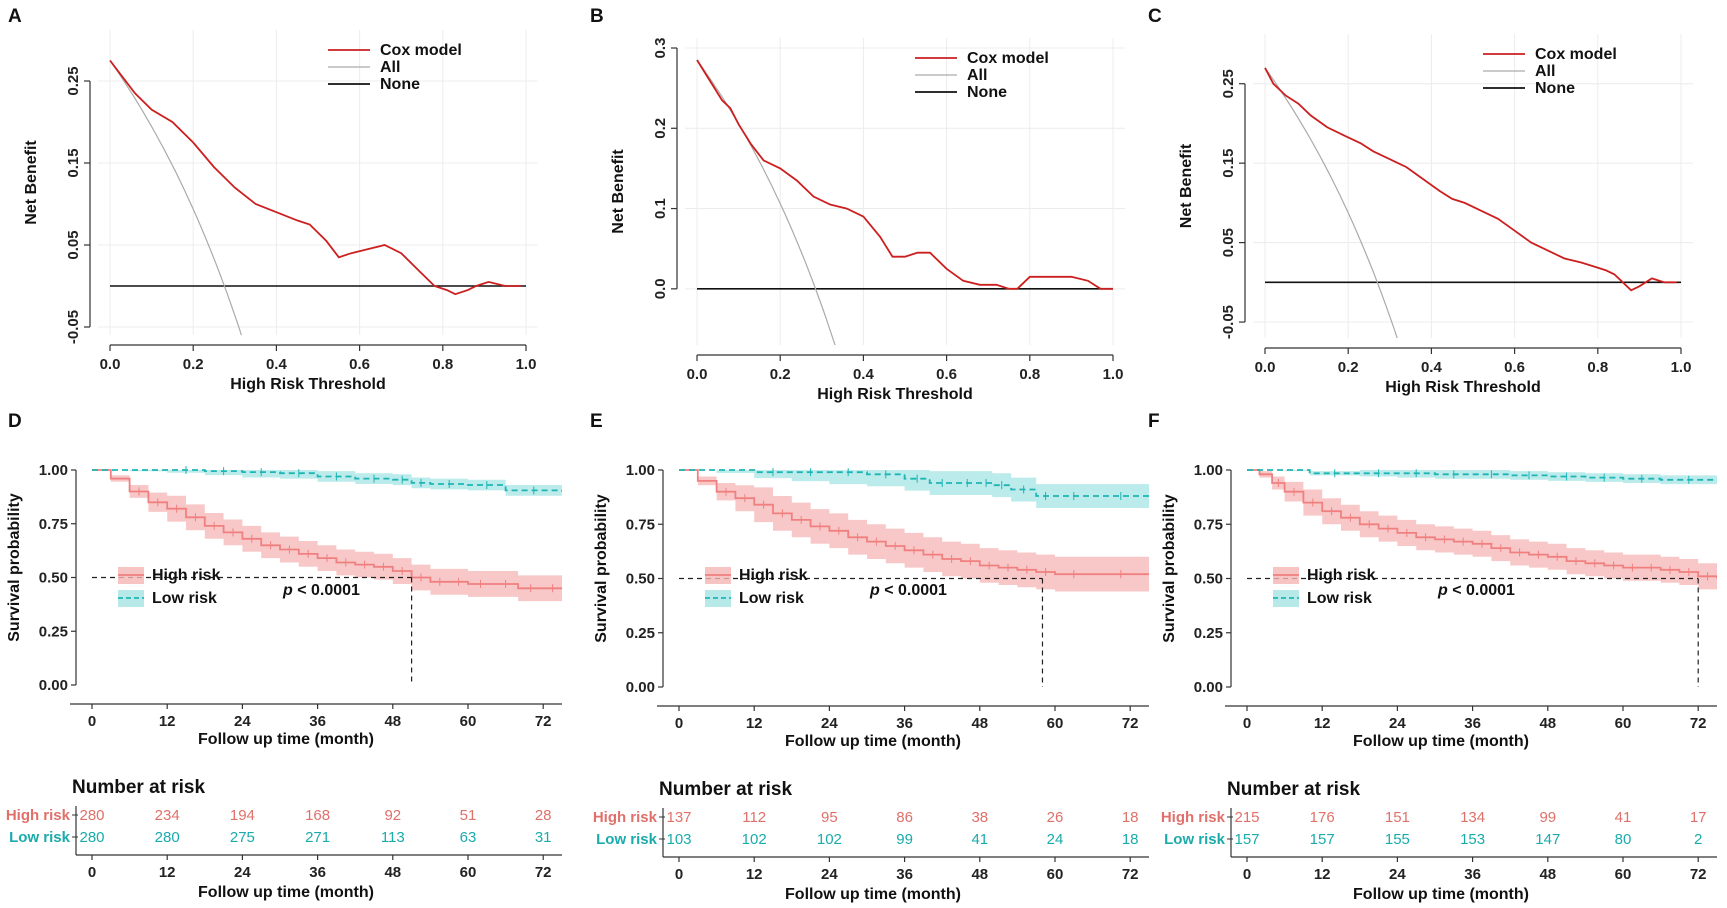  What do you see at coordinates (1481, 590) in the screenshot?
I see `p-value-text: < 0.0001` at bounding box center [1481, 590].